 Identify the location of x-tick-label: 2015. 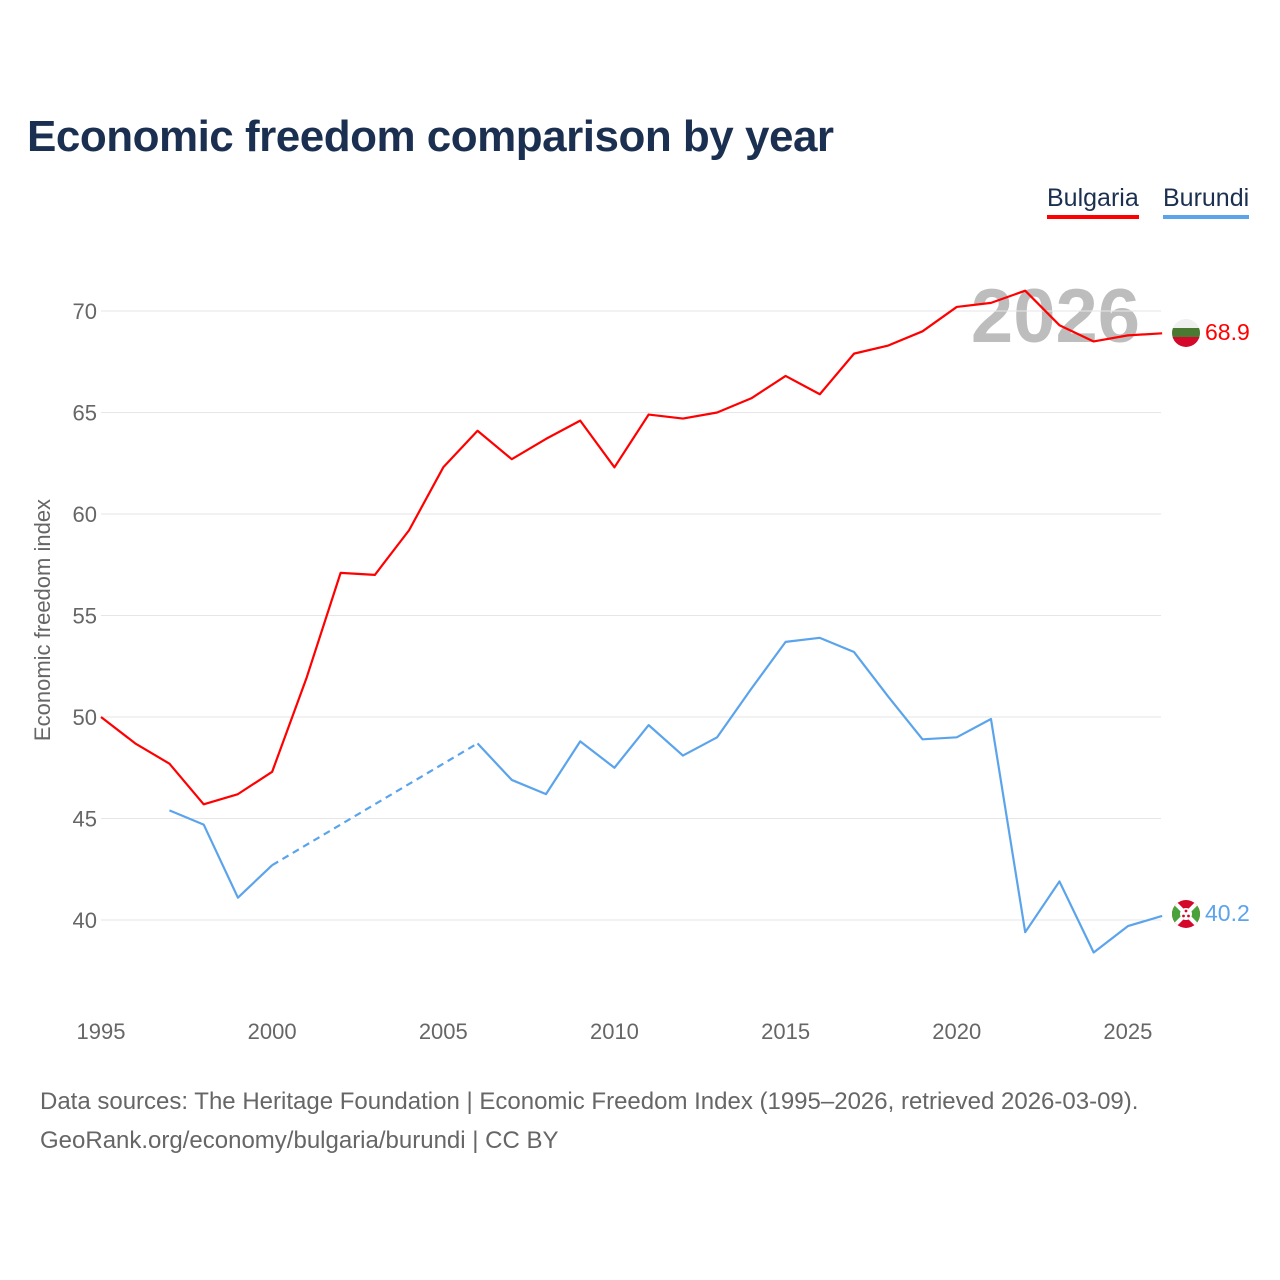
(785, 1031).